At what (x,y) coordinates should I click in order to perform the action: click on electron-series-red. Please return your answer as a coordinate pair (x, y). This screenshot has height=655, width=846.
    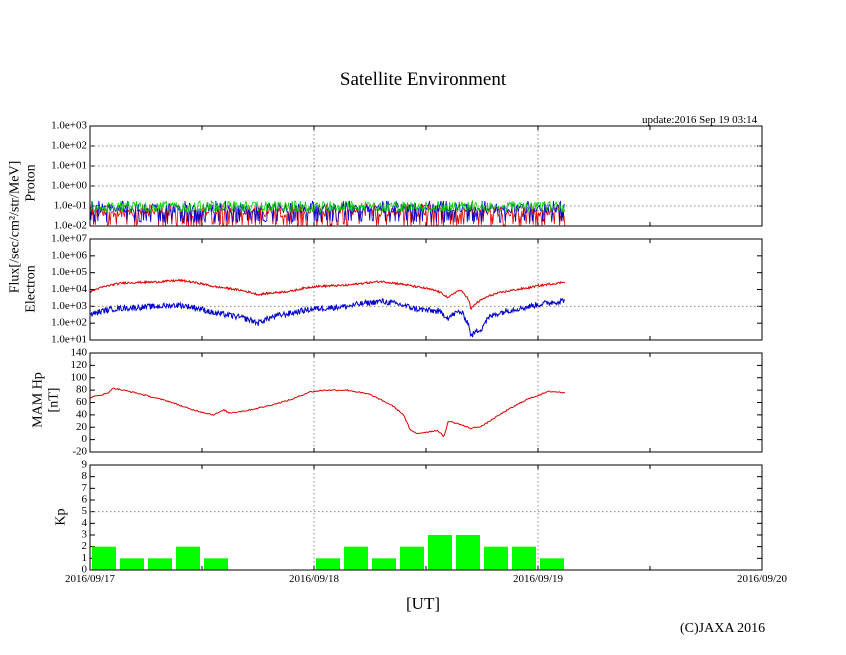
    Looking at the image, I should click on (327, 294).